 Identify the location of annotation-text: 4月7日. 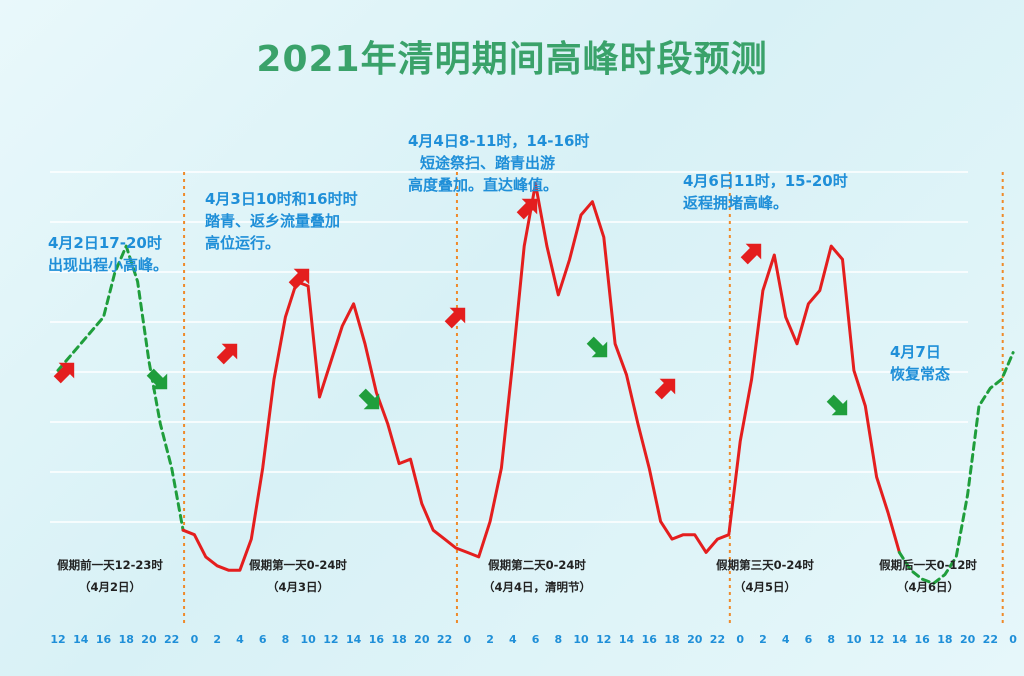
(915, 352).